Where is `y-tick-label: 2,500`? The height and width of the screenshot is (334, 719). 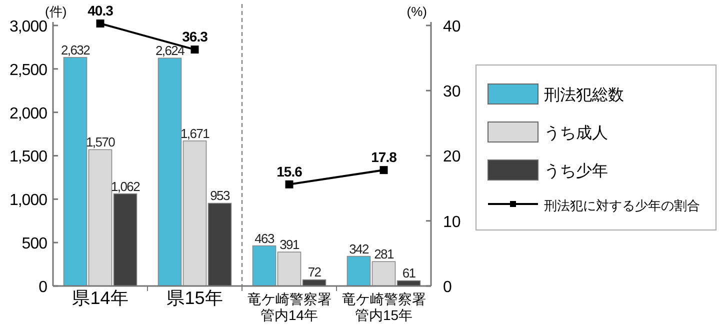 y-tick-label: 2,500 is located at coordinates (28, 70).